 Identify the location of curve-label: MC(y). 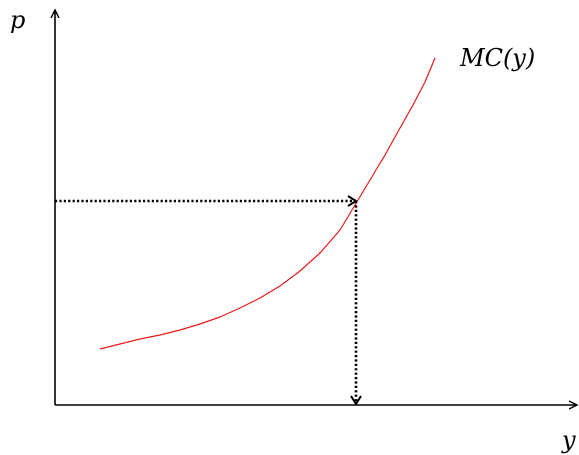
(497, 58).